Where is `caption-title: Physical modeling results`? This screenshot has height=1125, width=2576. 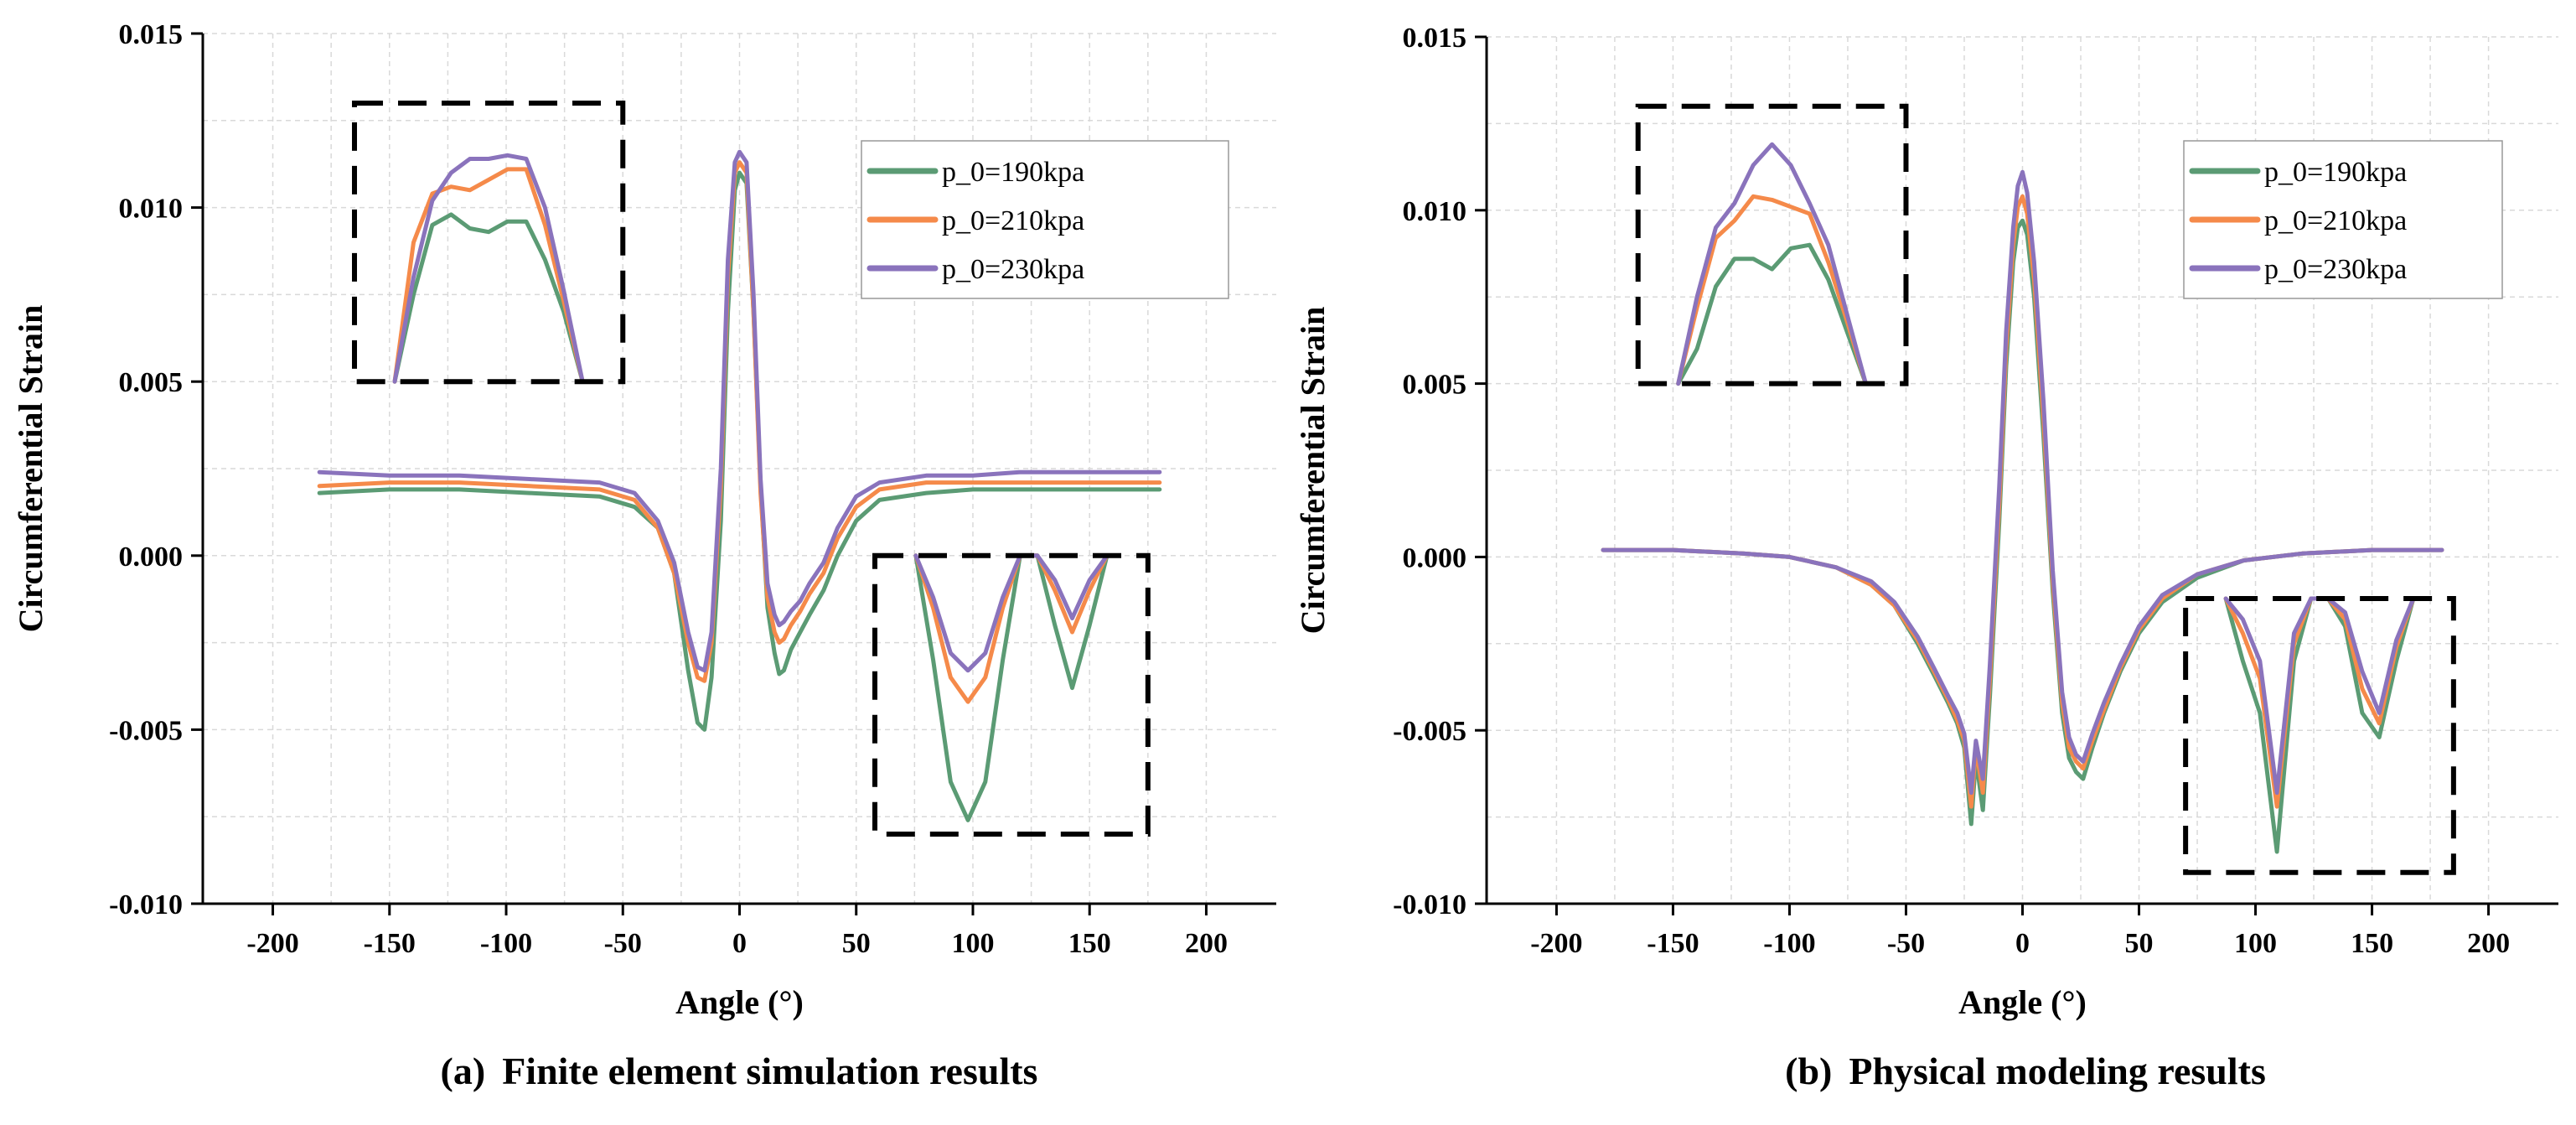
caption-title: Physical modeling results is located at coordinates (2057, 1071).